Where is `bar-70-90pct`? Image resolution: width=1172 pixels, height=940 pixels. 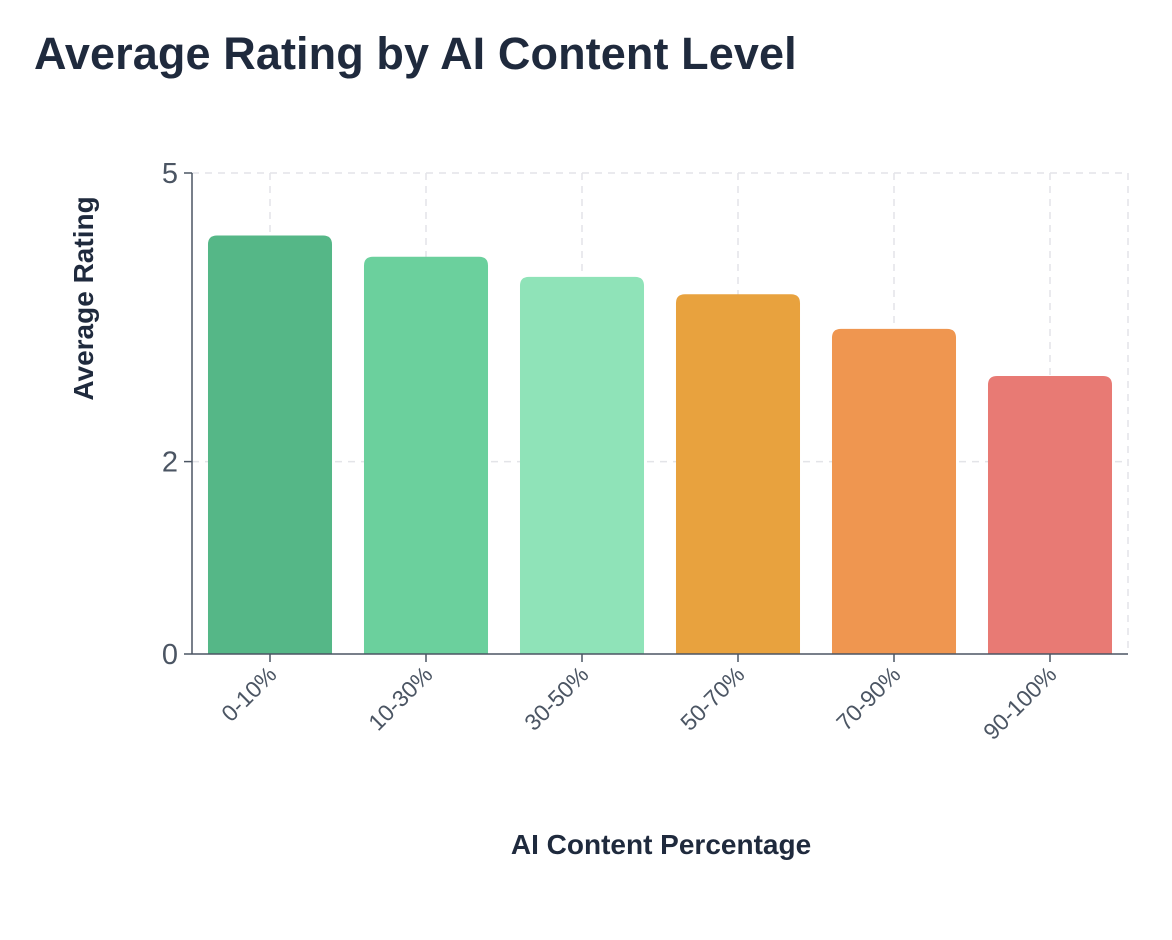
bar-70-90pct is located at coordinates (894, 491).